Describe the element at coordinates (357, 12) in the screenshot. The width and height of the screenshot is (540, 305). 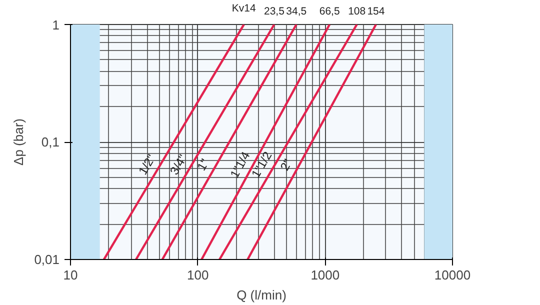
I see `annotation: 108` at that location.